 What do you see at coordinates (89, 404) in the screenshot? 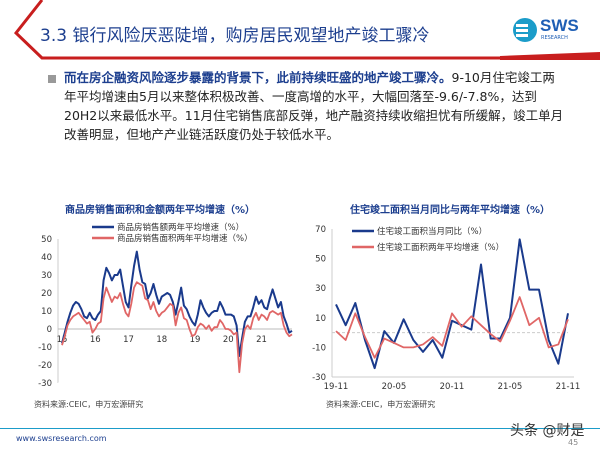
I see `chart-source-left: 资料来源:CEIC，申万宏源研究` at bounding box center [89, 404].